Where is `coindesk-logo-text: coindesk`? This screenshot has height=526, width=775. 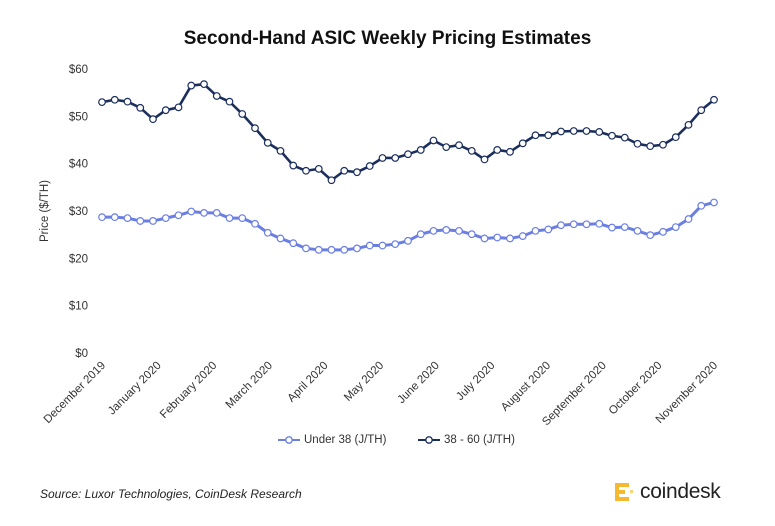
coindesk-logo-text: coindesk is located at coordinates (680, 491).